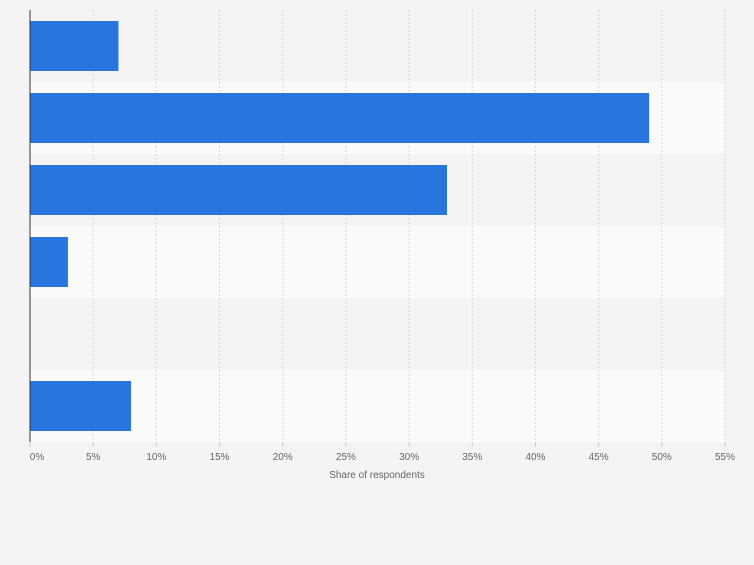 Image resolution: width=754 pixels, height=565 pixels. What do you see at coordinates (346, 457) in the screenshot?
I see `x-tick-label: 25%` at bounding box center [346, 457].